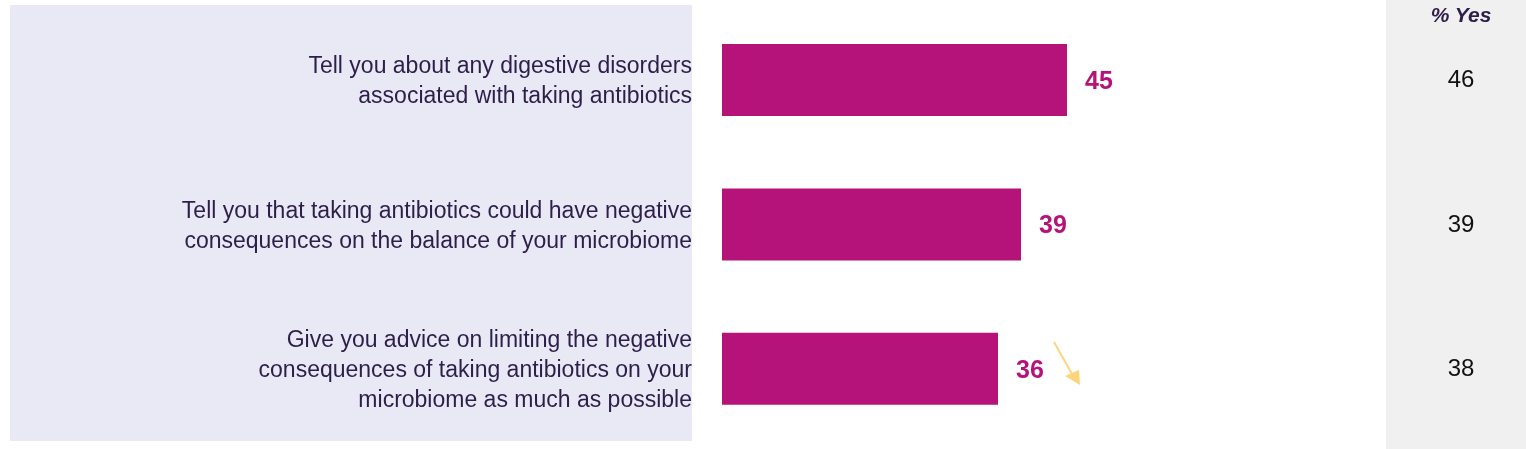  What do you see at coordinates (1461, 367) in the screenshot?
I see `text: 38` at bounding box center [1461, 367].